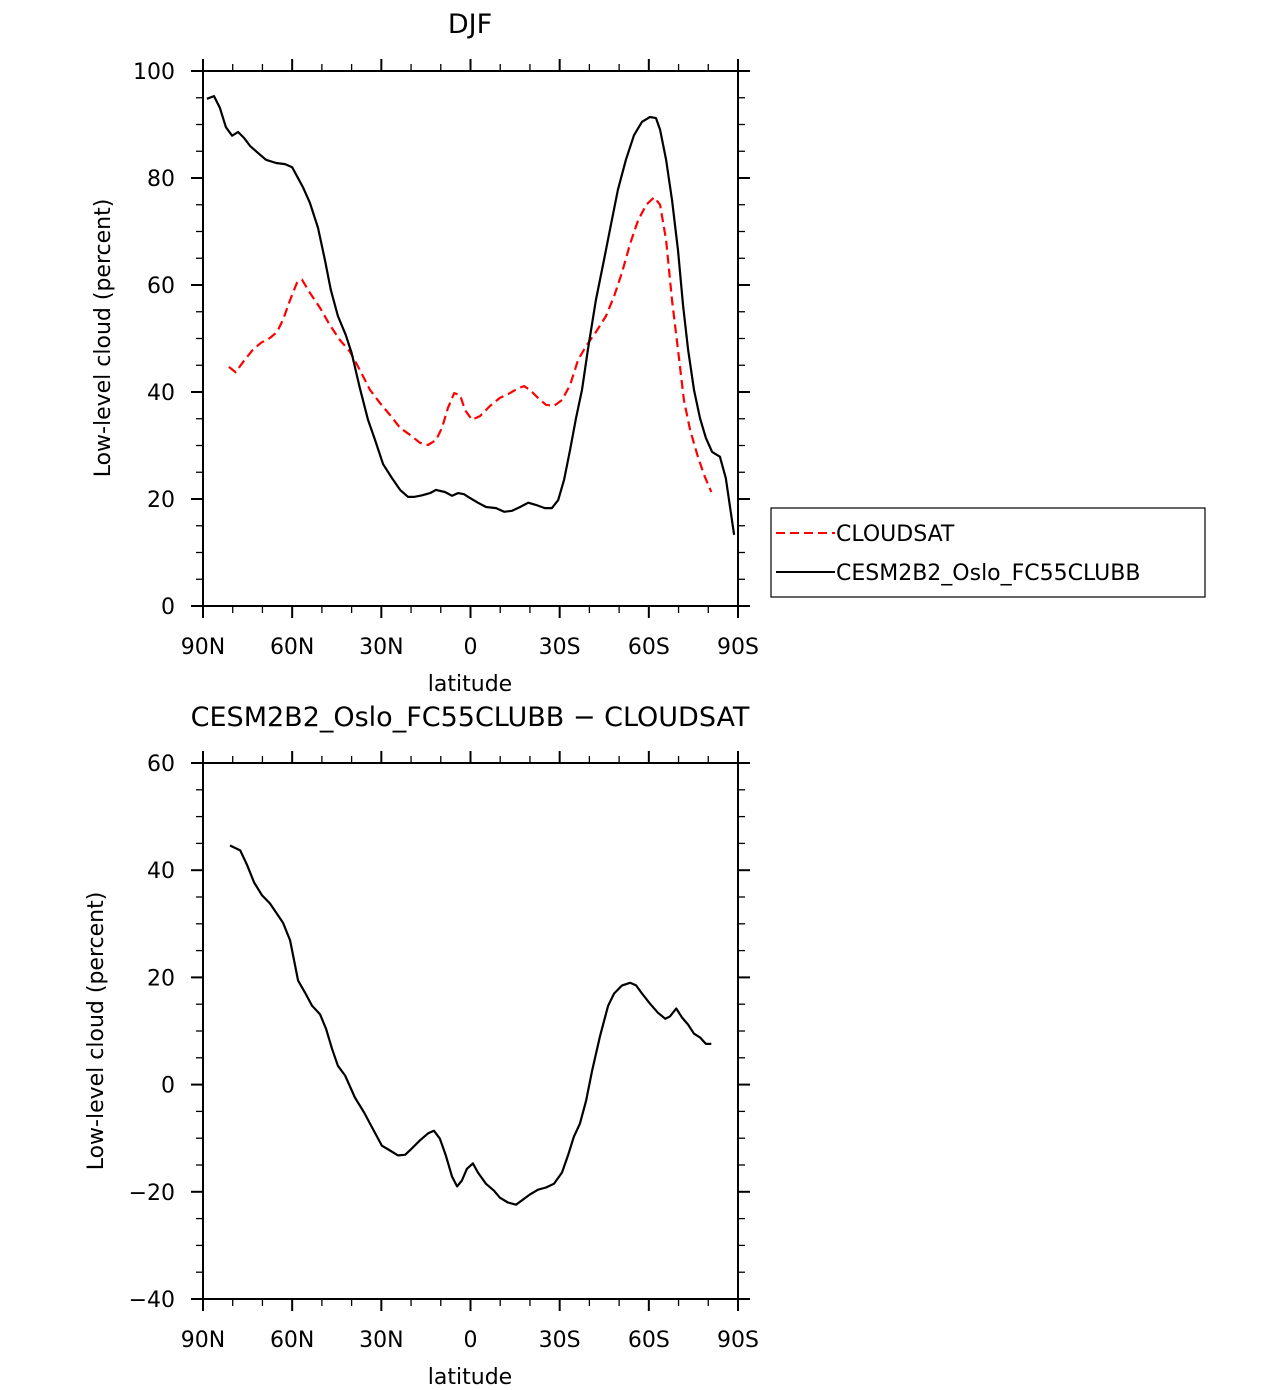 The height and width of the screenshot is (1390, 1285). I want to click on top-y-axis-label: Low-level cloud (percent), so click(103, 338).